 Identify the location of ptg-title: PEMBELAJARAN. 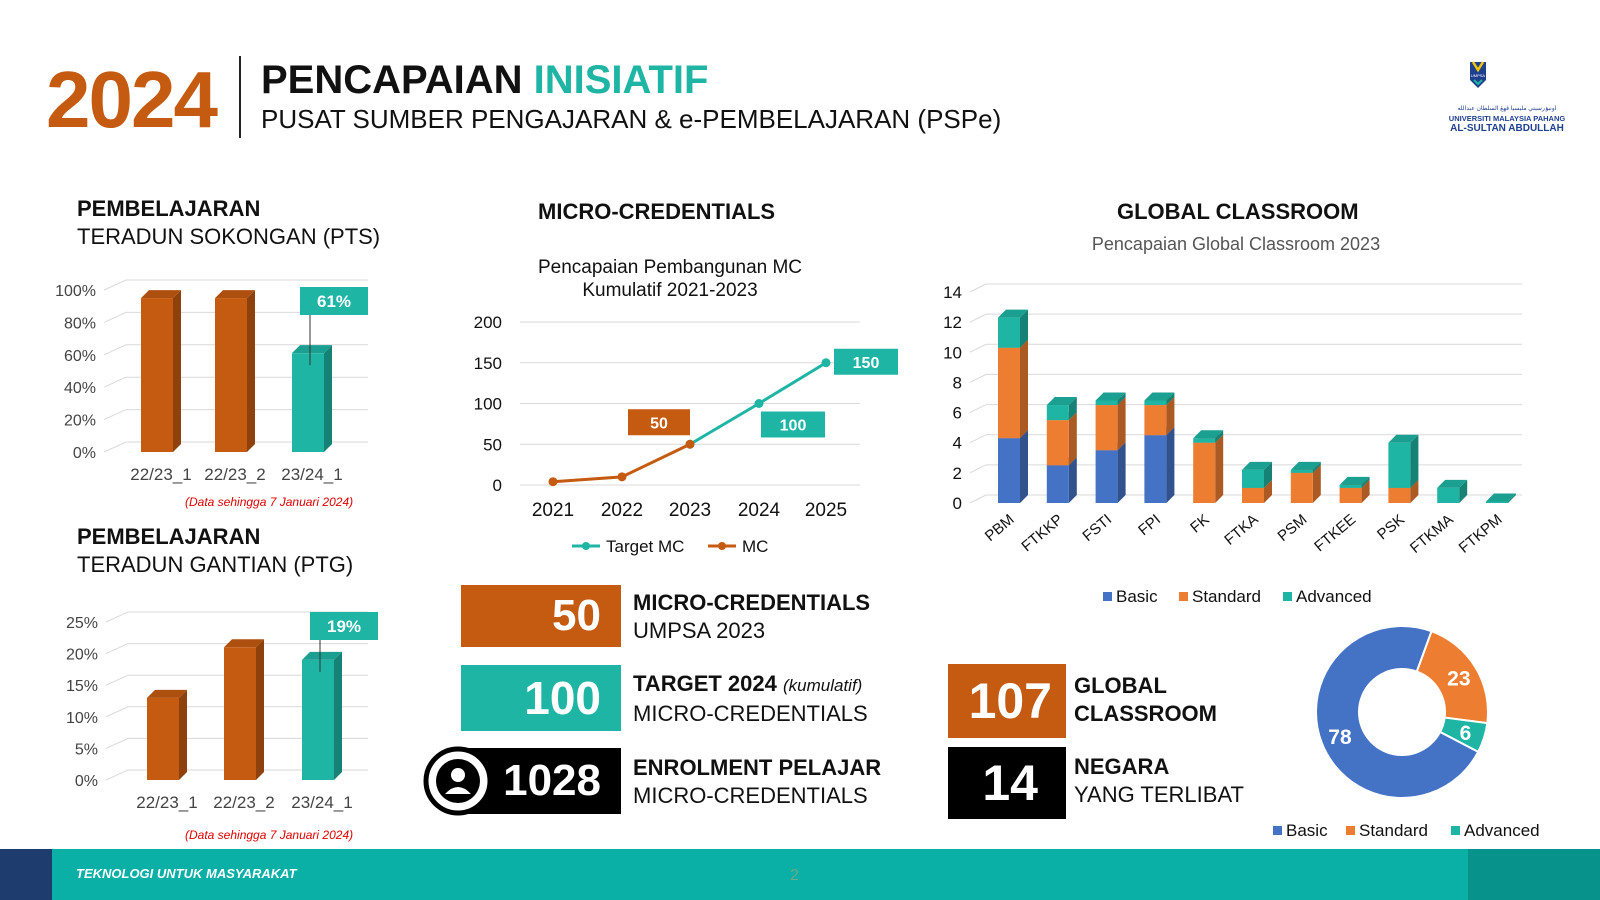
(169, 536).